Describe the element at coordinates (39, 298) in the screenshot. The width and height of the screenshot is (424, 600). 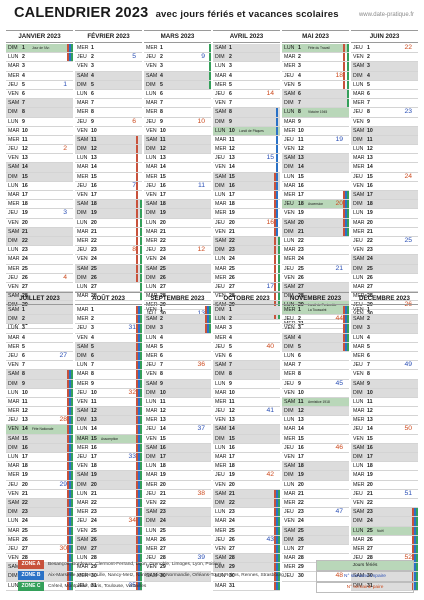
I see `month-title: JUILLET 2023` at that location.